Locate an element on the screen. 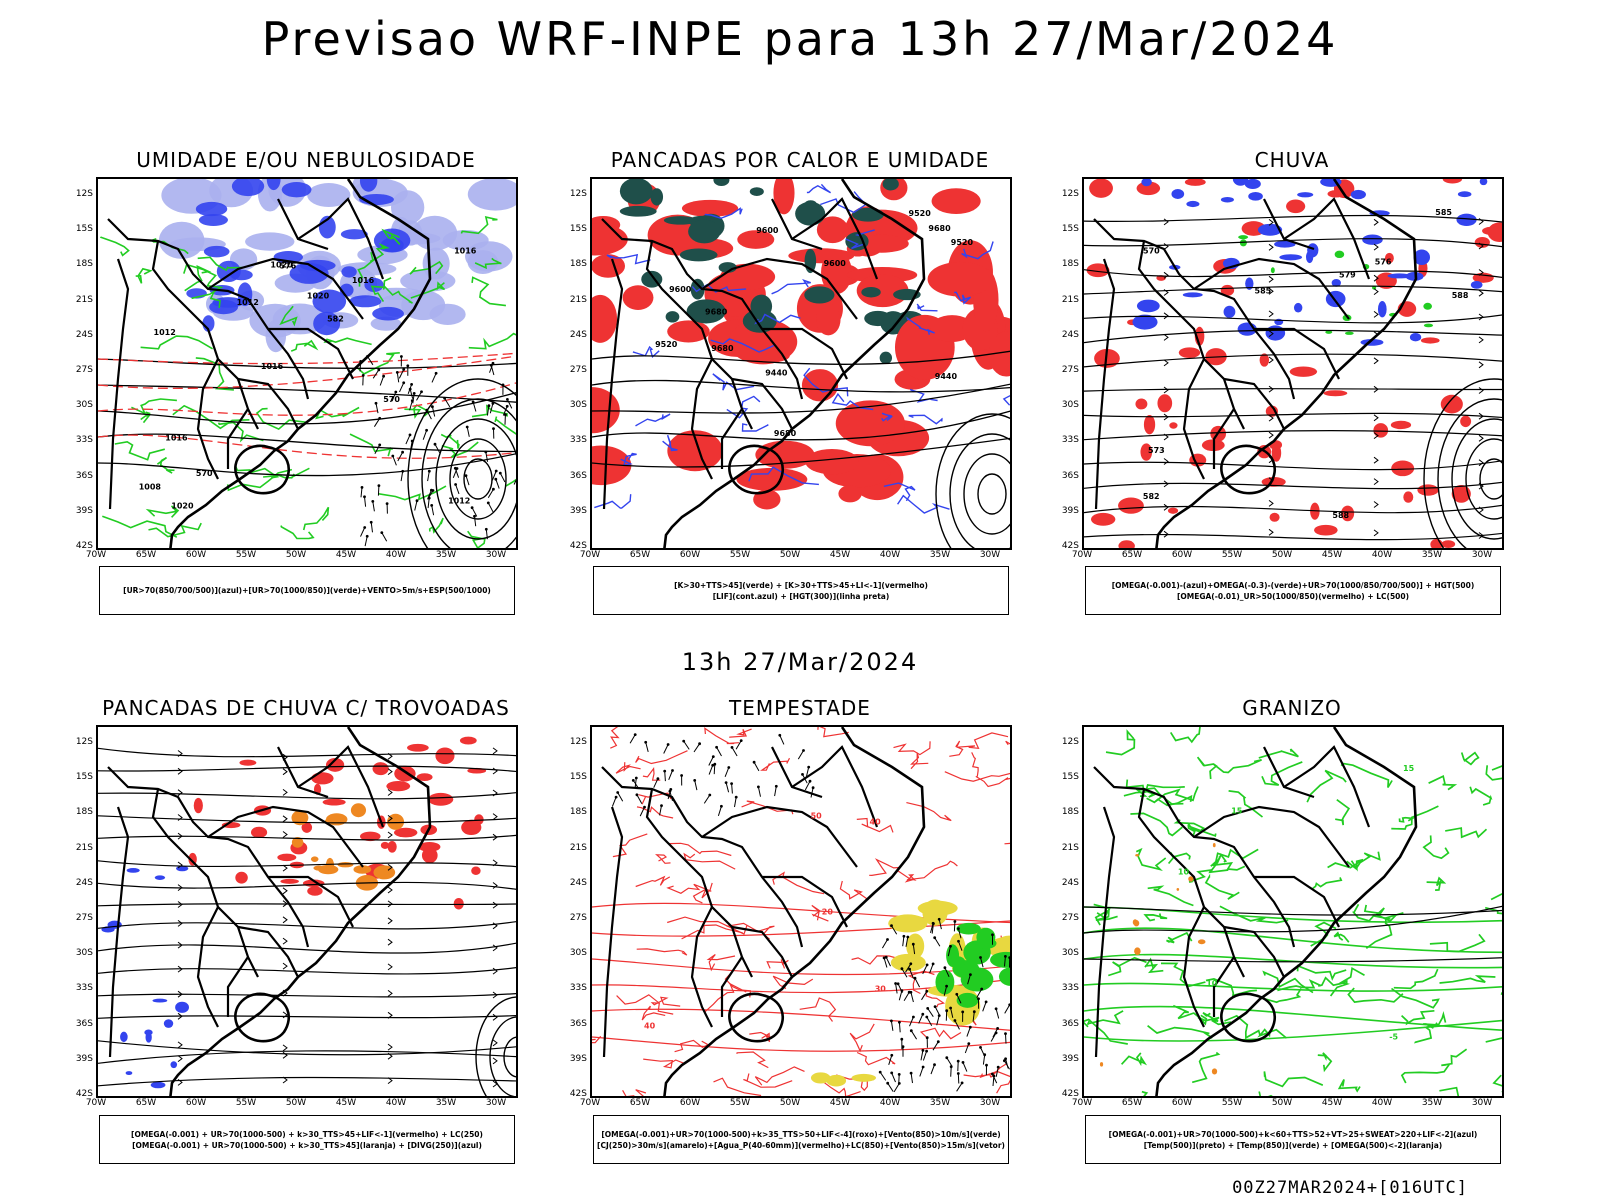 The image size is (1600, 1200). contour-label: 570 is located at coordinates (1151, 251).